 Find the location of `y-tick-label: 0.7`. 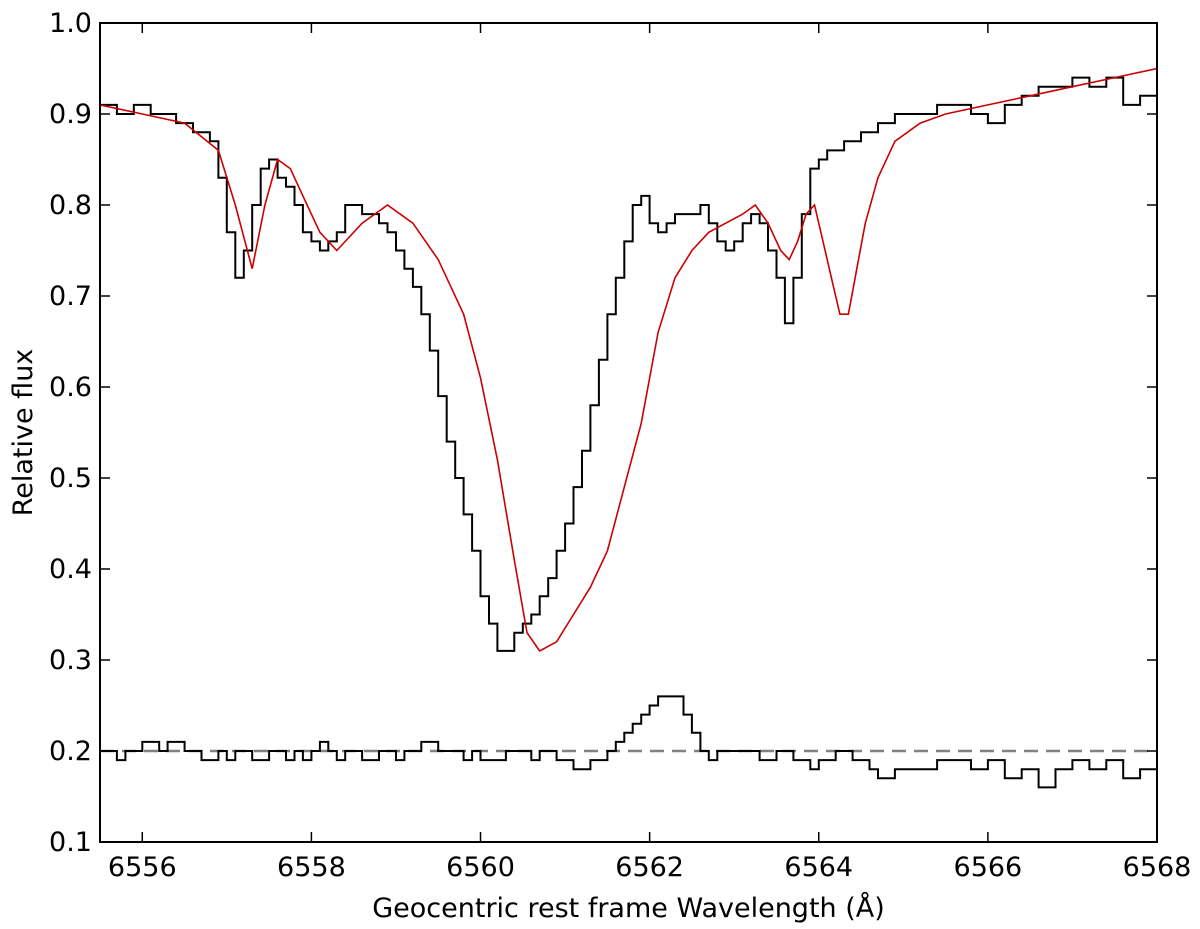

y-tick-label: 0.7 is located at coordinates (70, 296).